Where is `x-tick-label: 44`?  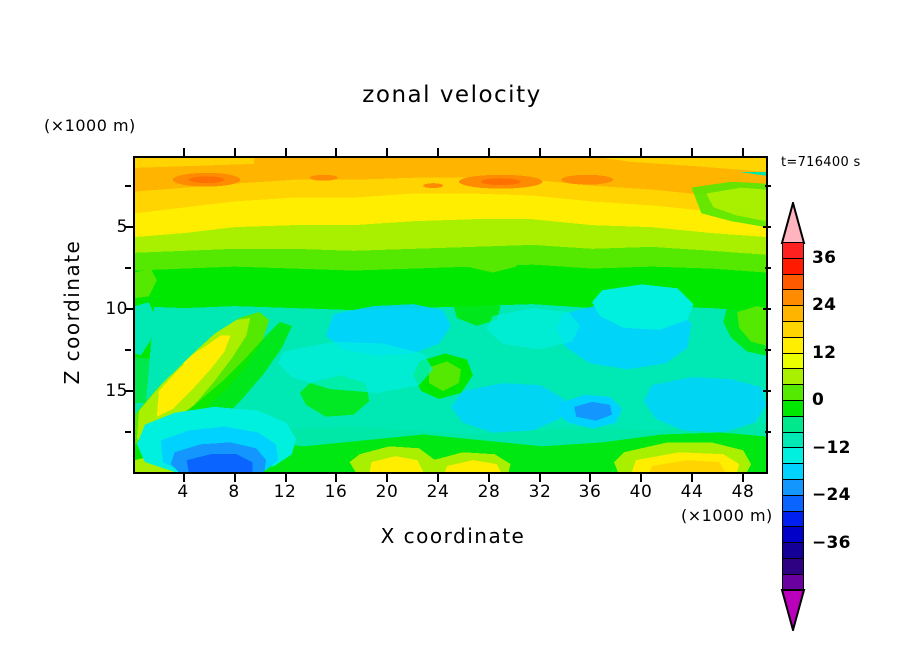 x-tick-label: 44 is located at coordinates (692, 492).